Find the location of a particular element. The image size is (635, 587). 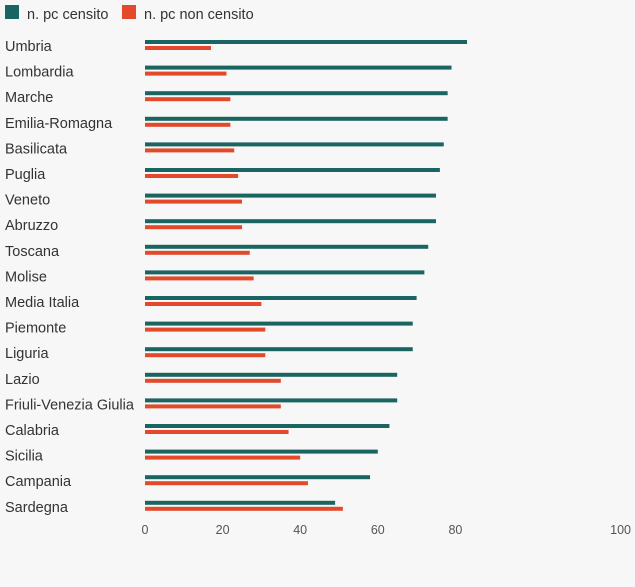

bar-n-pc-censito-lombardia is located at coordinates (298, 67).